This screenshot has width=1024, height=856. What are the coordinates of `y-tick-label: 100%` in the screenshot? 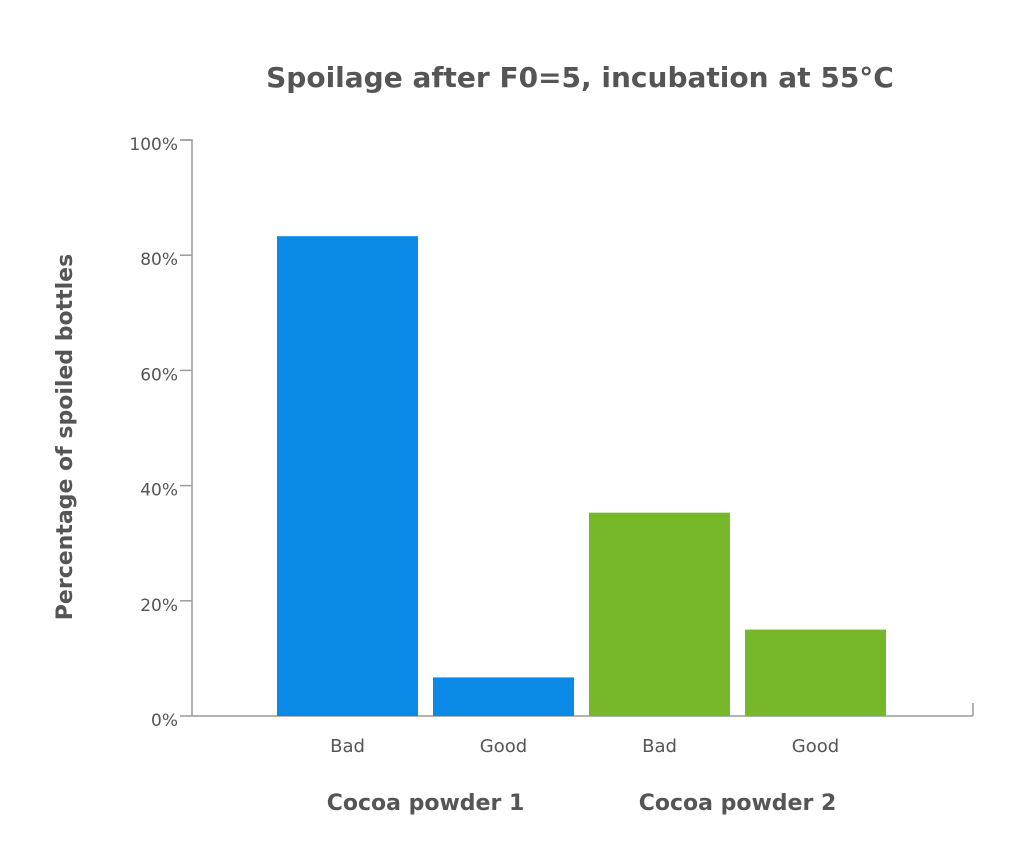 It's located at (153, 145).